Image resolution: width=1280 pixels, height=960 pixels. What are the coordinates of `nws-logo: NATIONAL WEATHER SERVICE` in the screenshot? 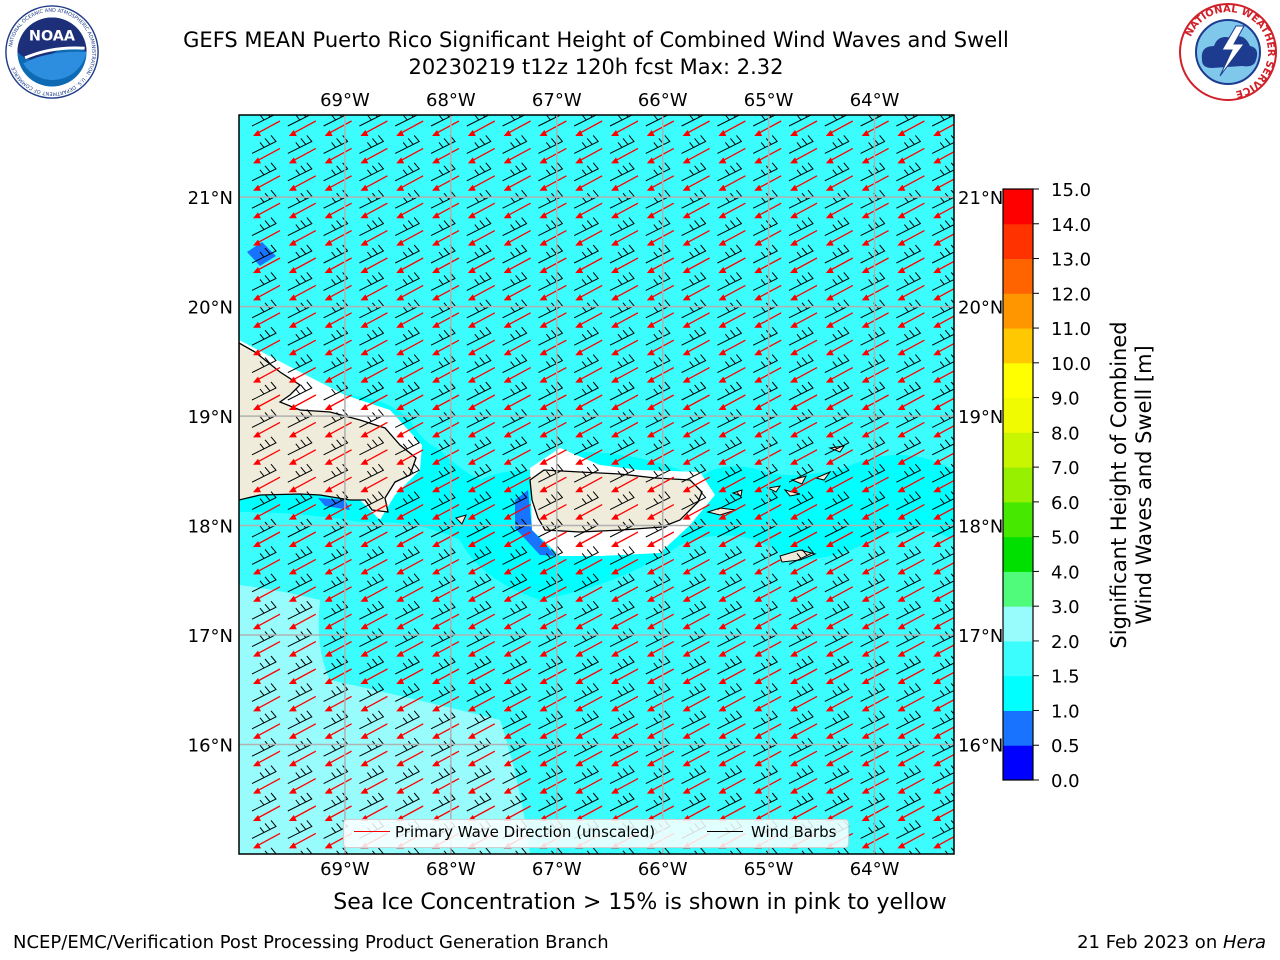 It's located at (1228, 52).